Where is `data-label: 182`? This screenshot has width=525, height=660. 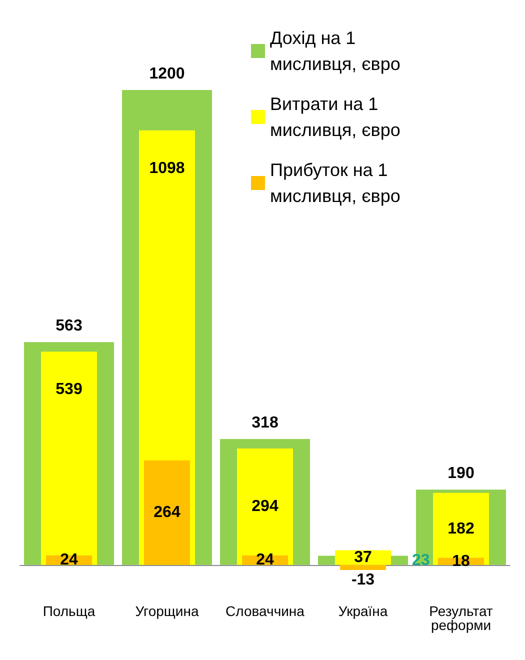
data-label: 182 is located at coordinates (461, 529).